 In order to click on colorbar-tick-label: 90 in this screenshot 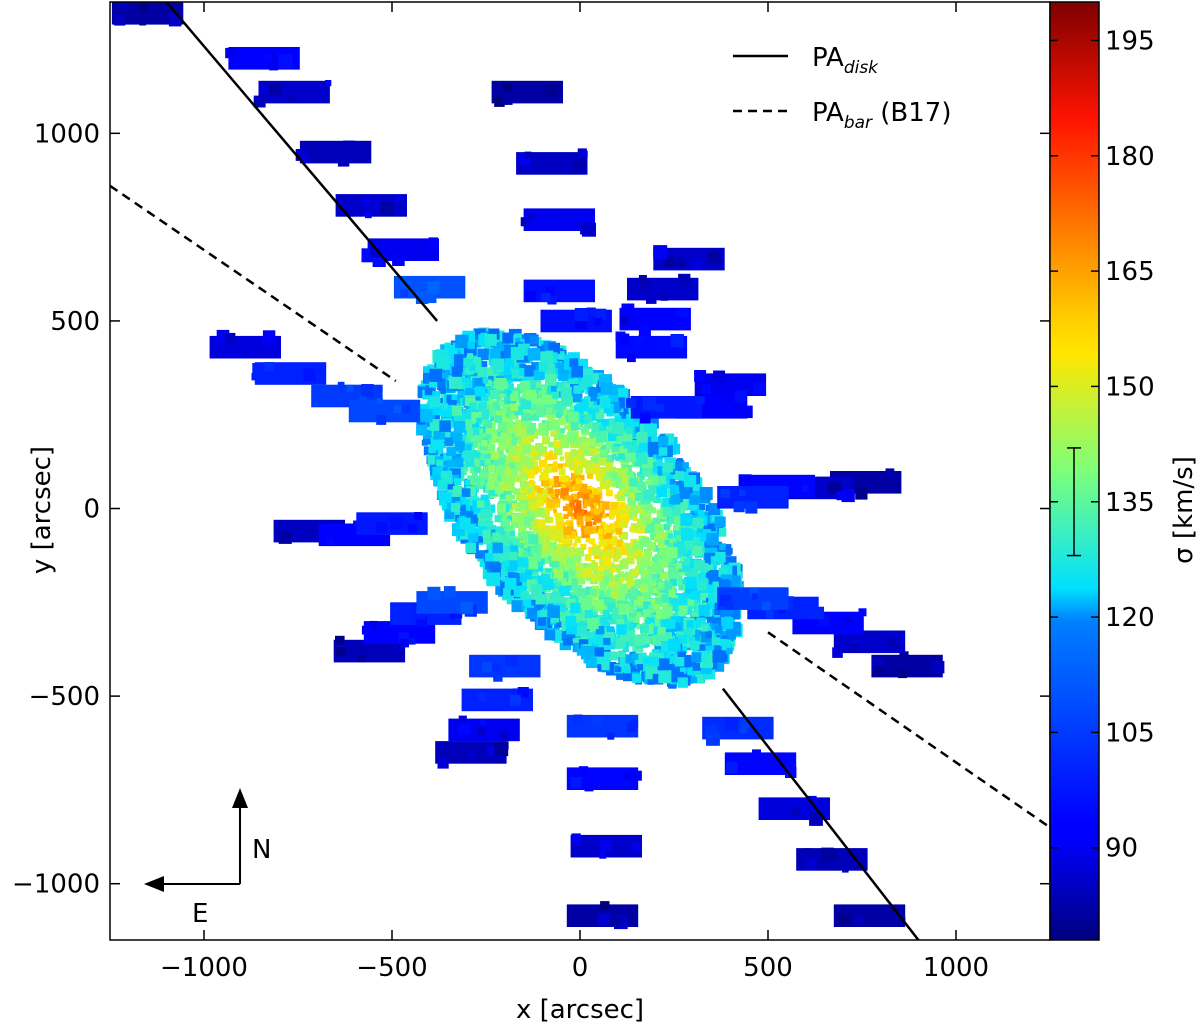, I will do `click(1121, 849)`.